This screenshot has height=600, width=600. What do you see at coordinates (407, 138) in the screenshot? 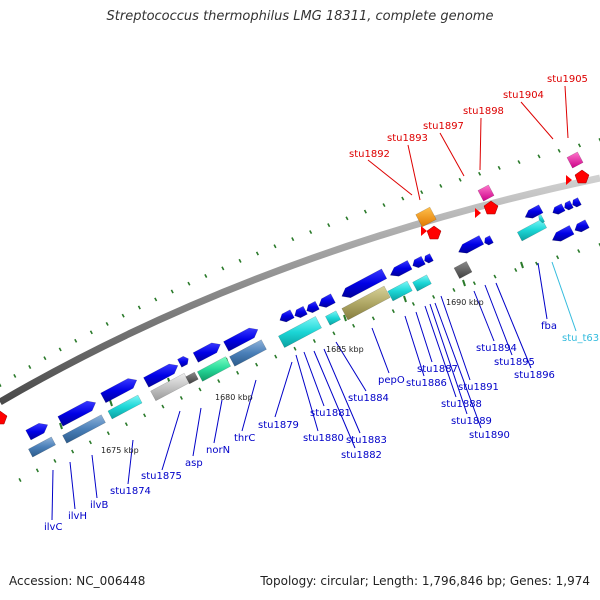
I see `gene-label-stu1893: stu1893` at bounding box center [407, 138].